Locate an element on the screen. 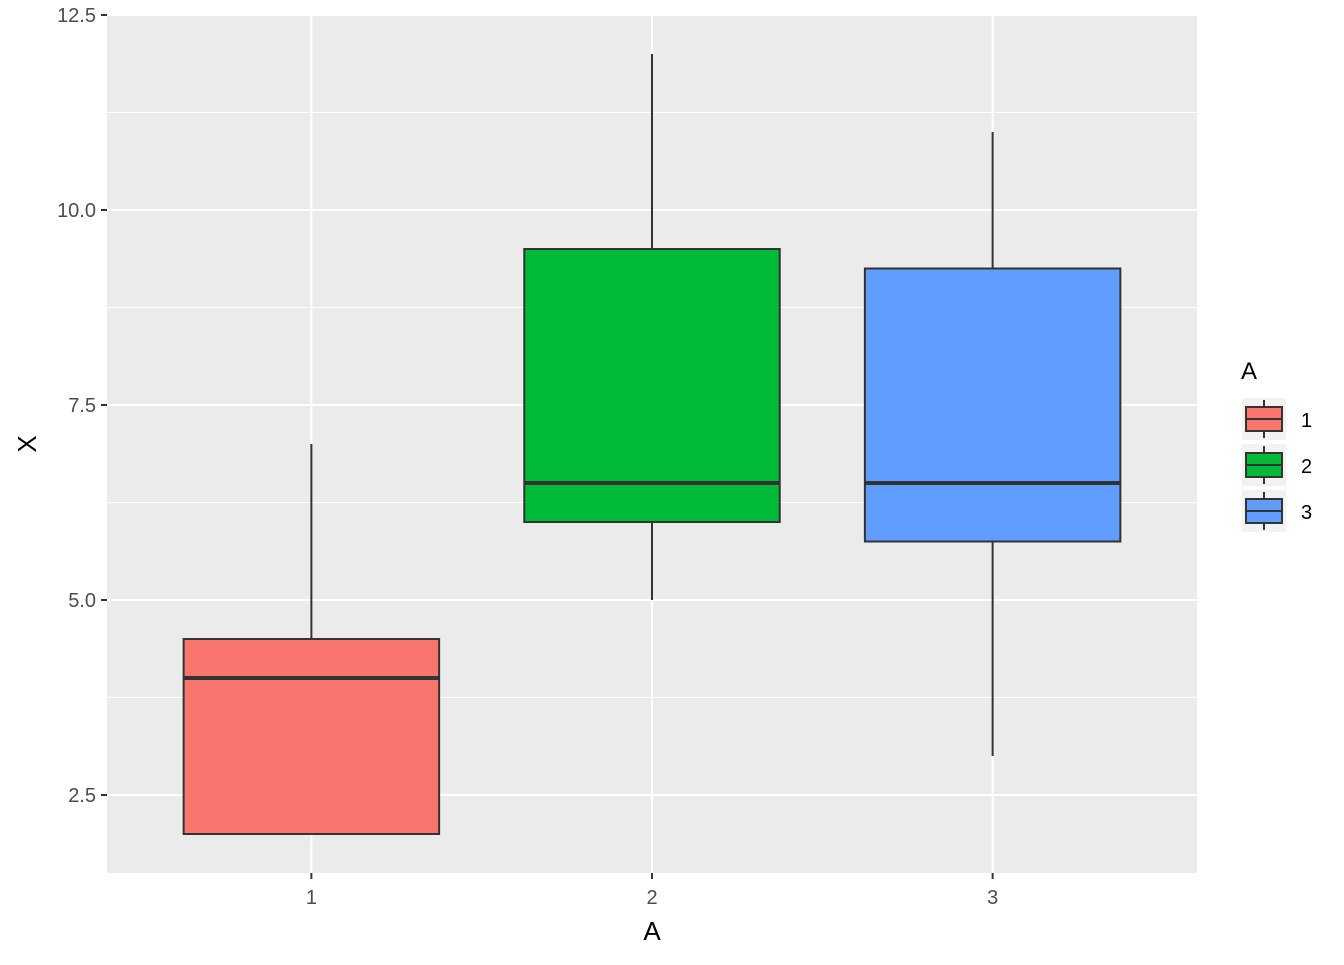 The height and width of the screenshot is (965, 1344). legend-label: 1 is located at coordinates (1306, 421).